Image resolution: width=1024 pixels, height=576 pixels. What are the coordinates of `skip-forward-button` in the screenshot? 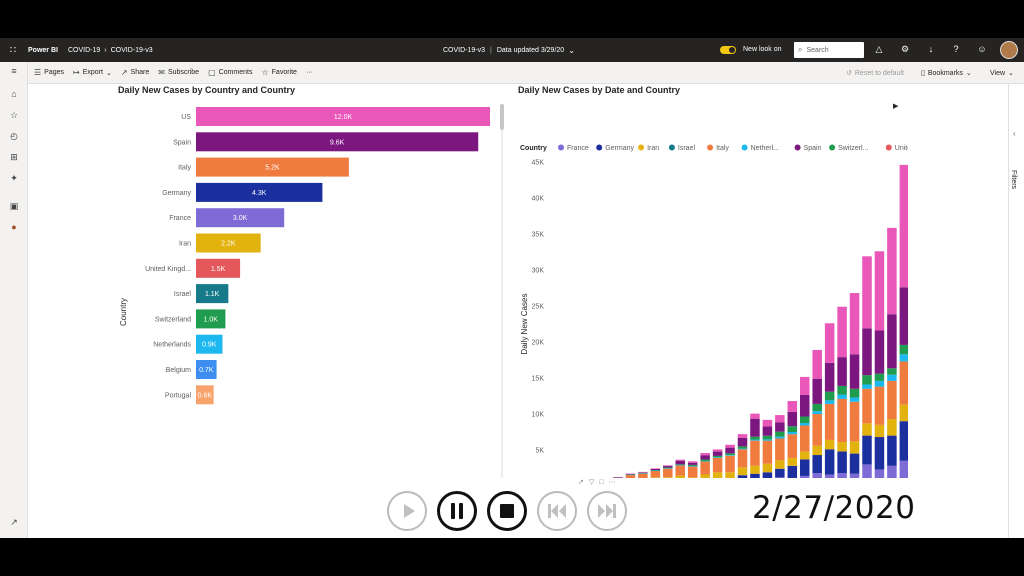 It's located at (607, 511).